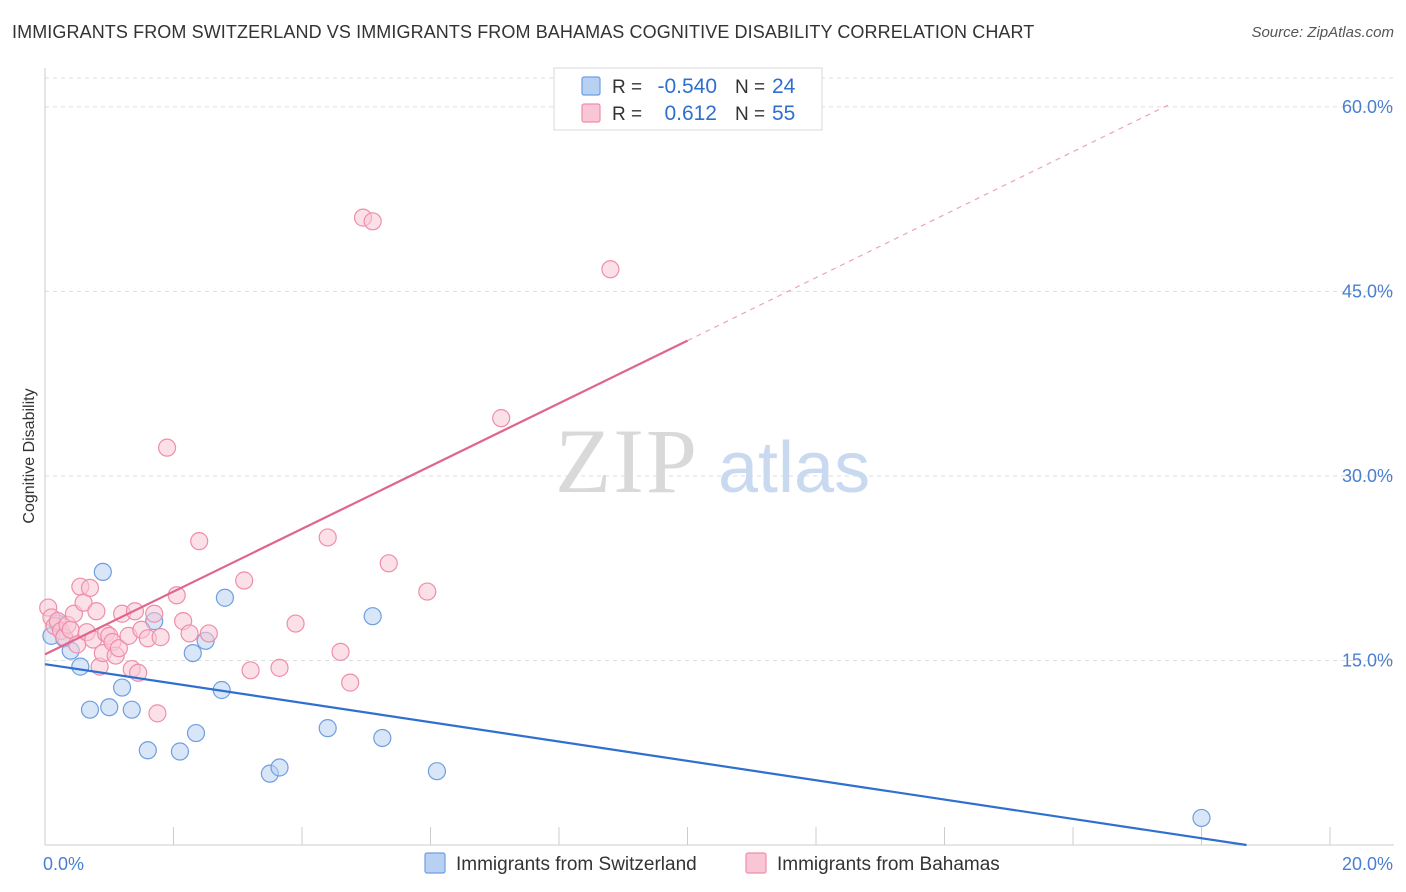 The image size is (1406, 892). Describe the element at coordinates (1367, 660) in the screenshot. I see `y-tick-label: 15.0%` at that location.